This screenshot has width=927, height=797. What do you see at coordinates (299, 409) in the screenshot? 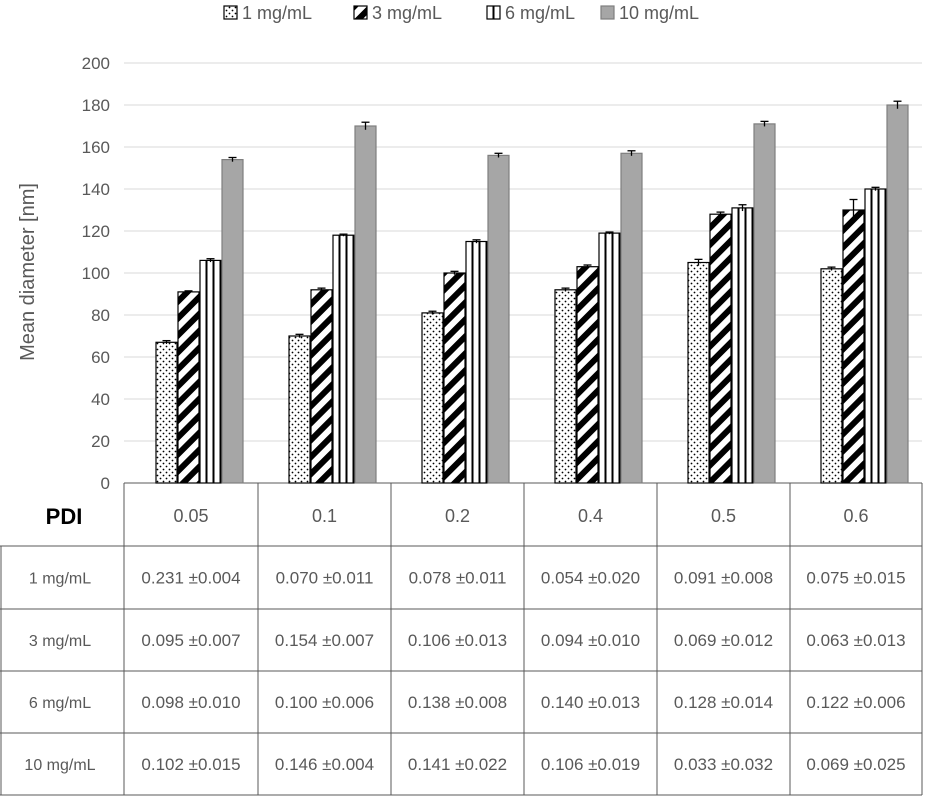
I see `bar-1-mg-ml-0.1` at bounding box center [299, 409].